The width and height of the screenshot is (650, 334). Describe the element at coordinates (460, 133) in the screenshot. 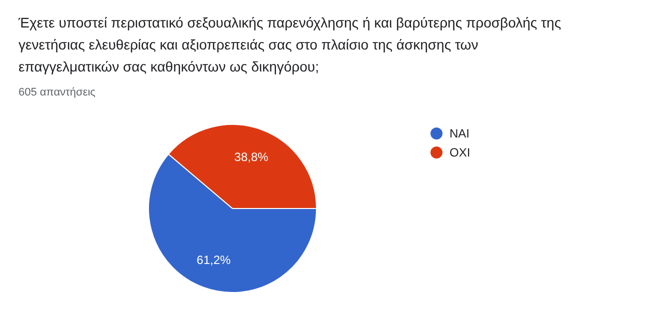

I see `legend-label: ΝΑΙ` at that location.